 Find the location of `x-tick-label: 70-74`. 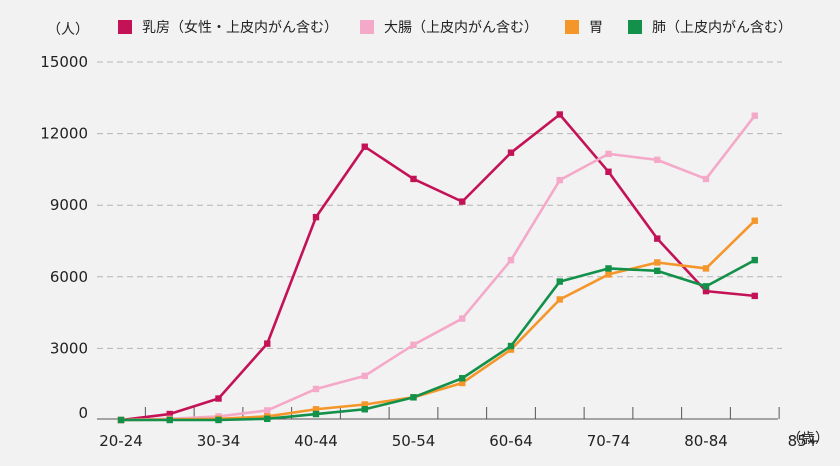

x-tick-label: 70-74 is located at coordinates (609, 441).